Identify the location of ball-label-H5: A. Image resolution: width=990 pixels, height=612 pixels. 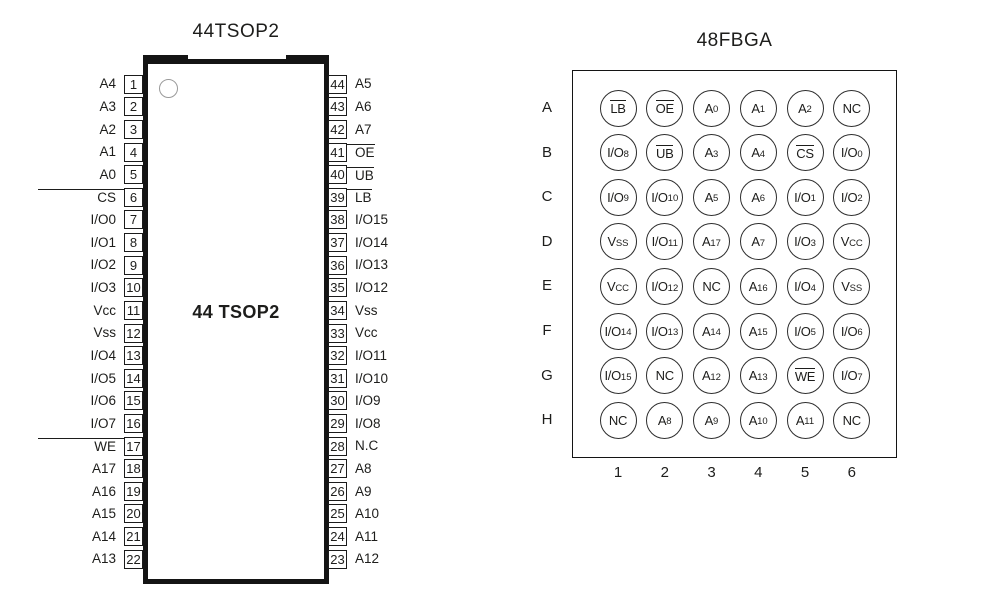
(800, 420).